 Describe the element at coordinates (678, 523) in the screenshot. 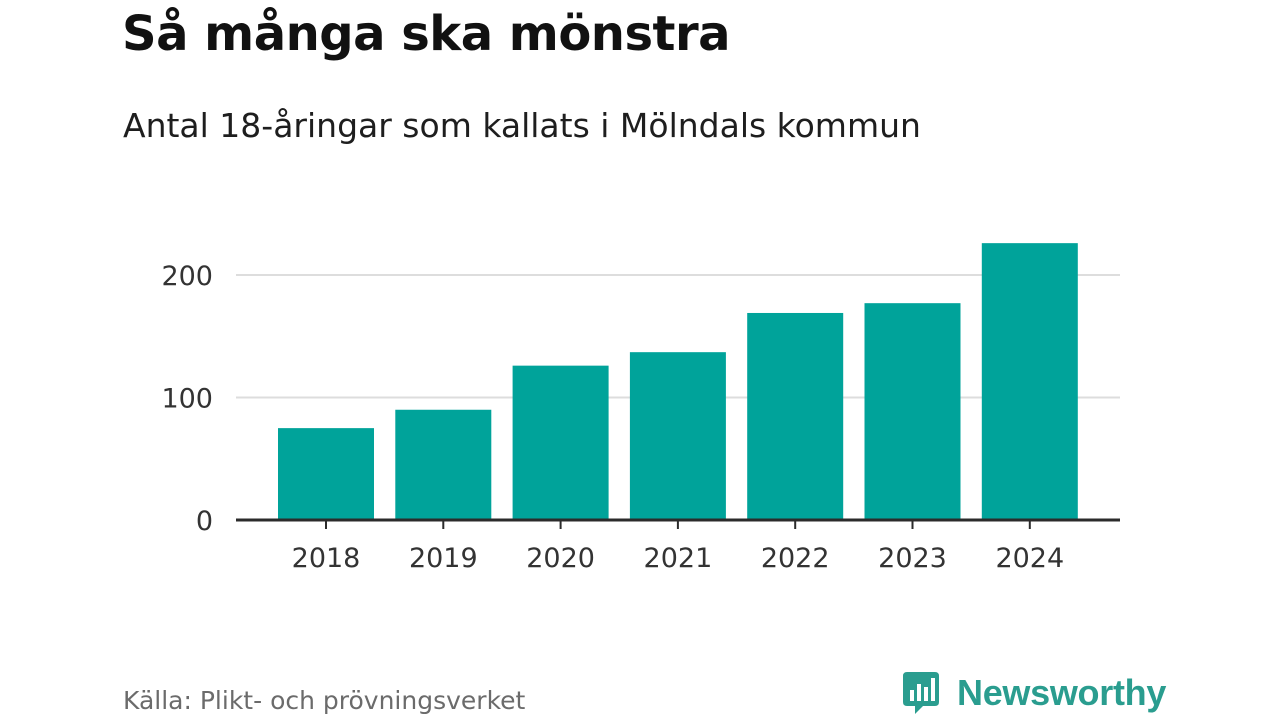

I see `axes` at that location.